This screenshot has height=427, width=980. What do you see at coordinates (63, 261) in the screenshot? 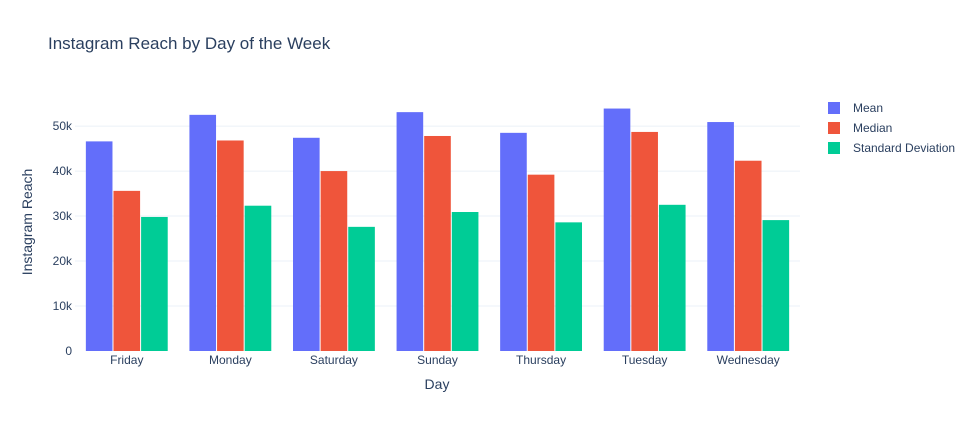
I see `y-tick-label: 20k` at bounding box center [63, 261].